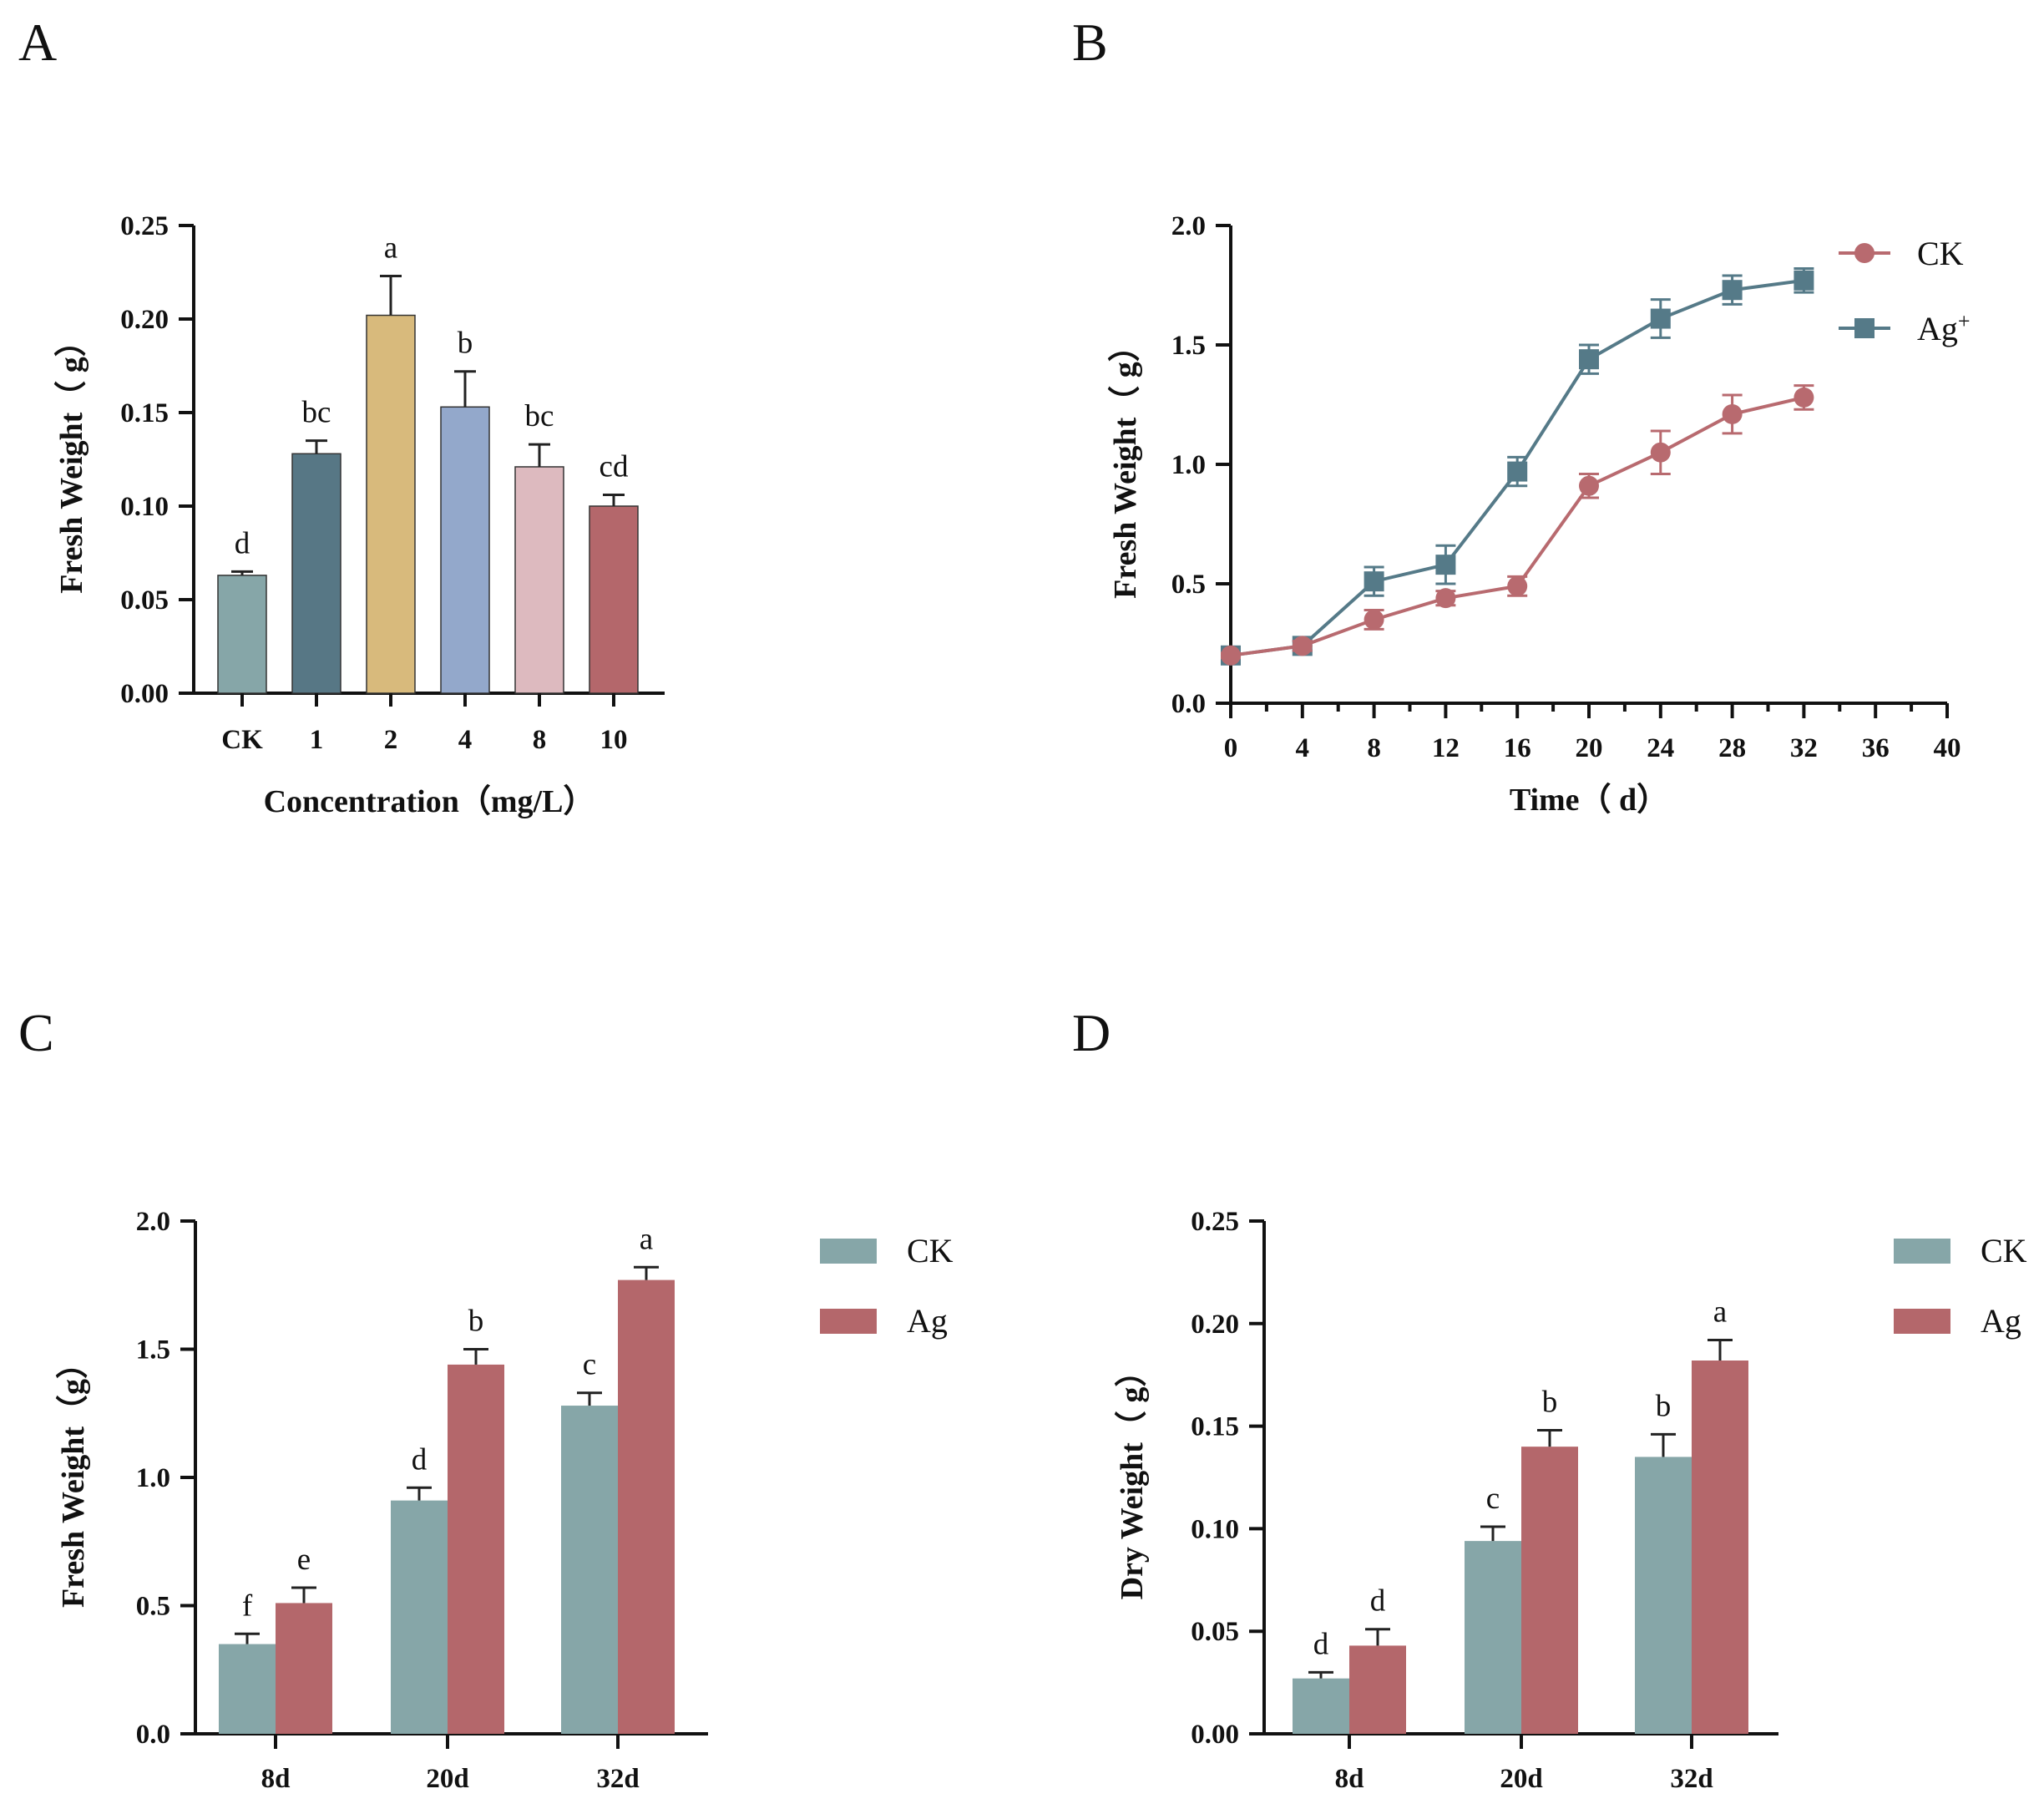 The height and width of the screenshot is (1814, 2044). What do you see at coordinates (1922, 1322) in the screenshot?
I see `legend-swatch-ag` at bounding box center [1922, 1322].